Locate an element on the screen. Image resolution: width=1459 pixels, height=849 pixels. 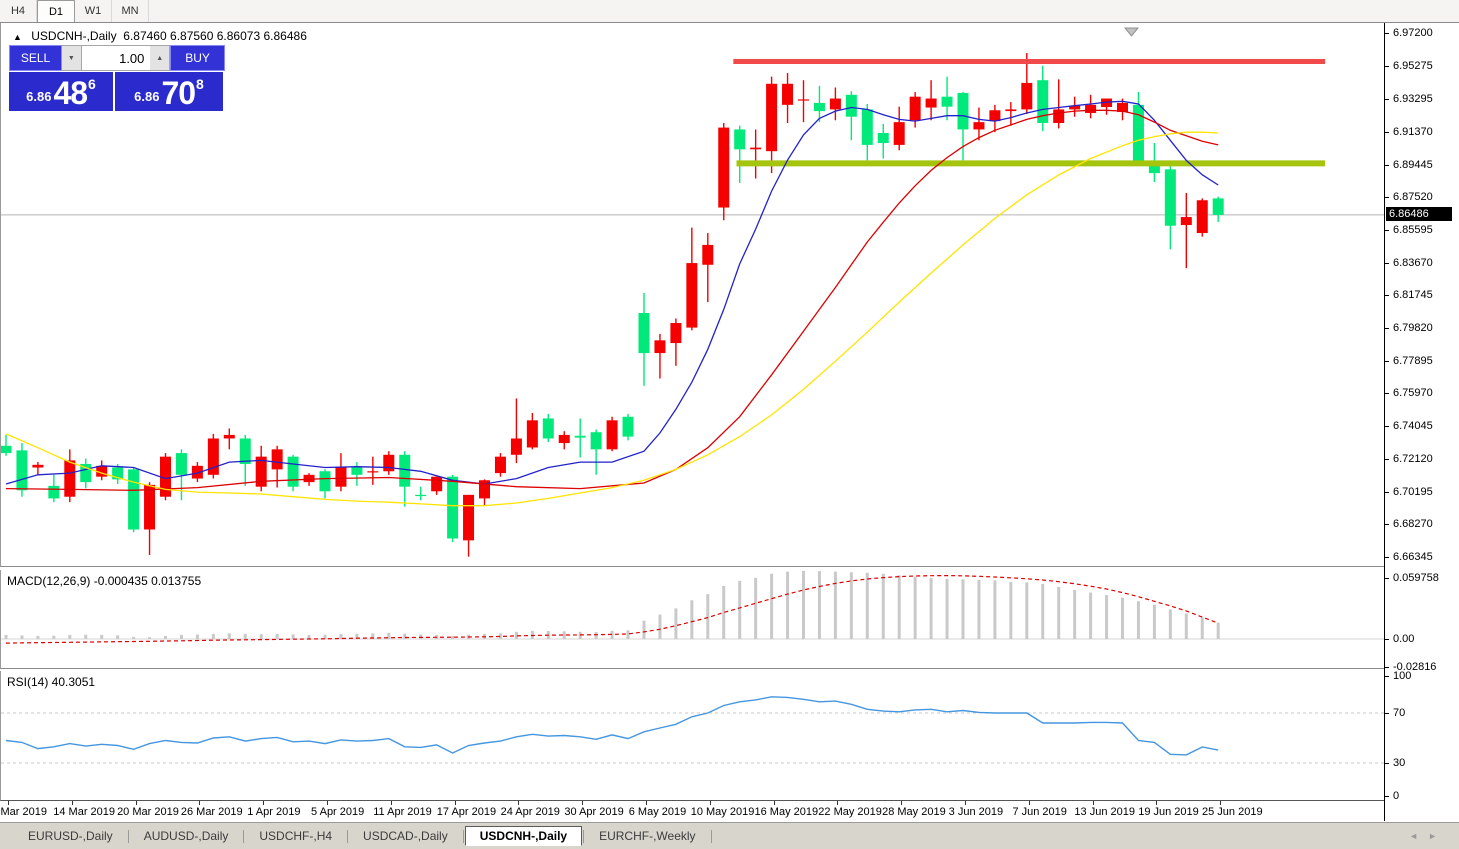
timeframe-button-w1: W1 is located at coordinates (93, 11).